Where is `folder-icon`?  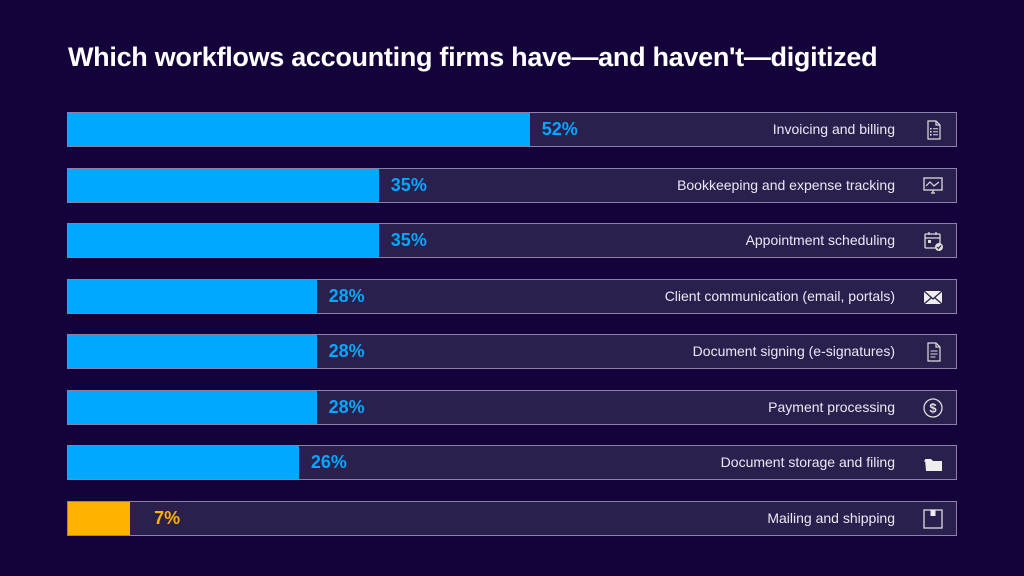
folder-icon is located at coordinates (933, 463).